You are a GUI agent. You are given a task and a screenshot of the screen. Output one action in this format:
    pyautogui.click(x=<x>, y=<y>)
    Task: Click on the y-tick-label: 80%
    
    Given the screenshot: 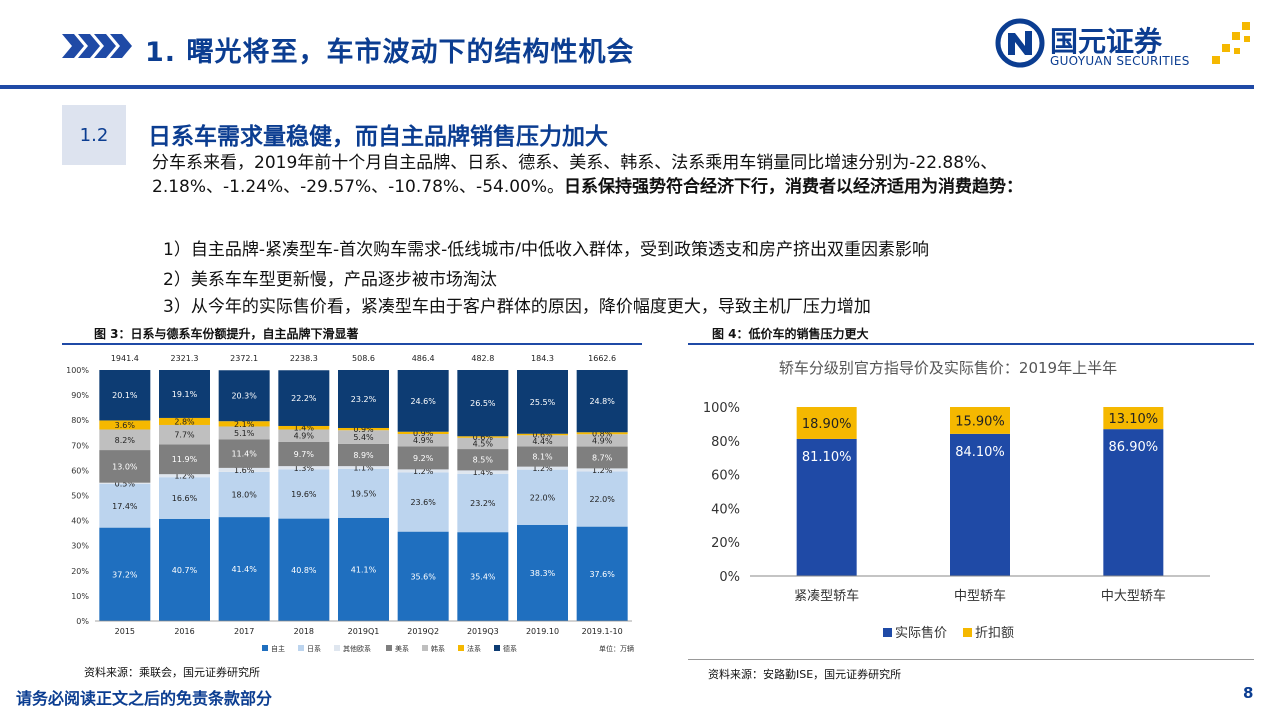 What is the action you would take?
    pyautogui.click(x=725, y=442)
    